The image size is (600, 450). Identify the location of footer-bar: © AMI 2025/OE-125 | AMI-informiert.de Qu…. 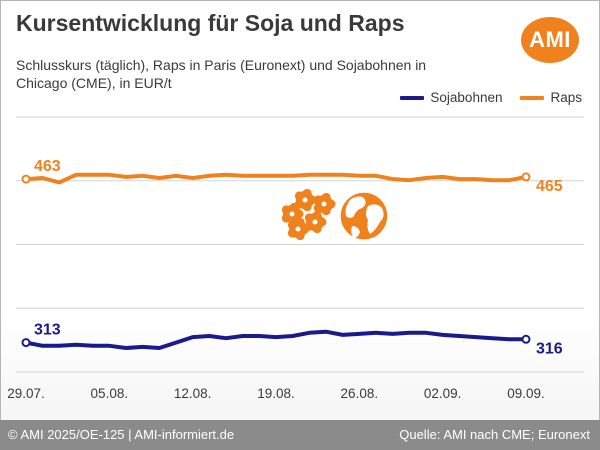
(300, 435).